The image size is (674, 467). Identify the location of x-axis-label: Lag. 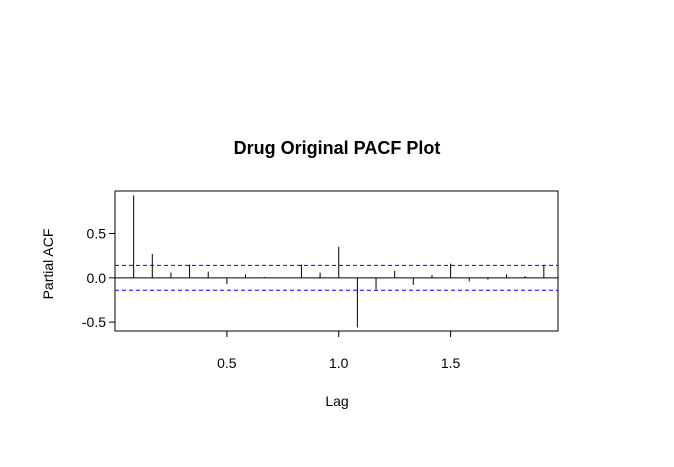
(336, 401).